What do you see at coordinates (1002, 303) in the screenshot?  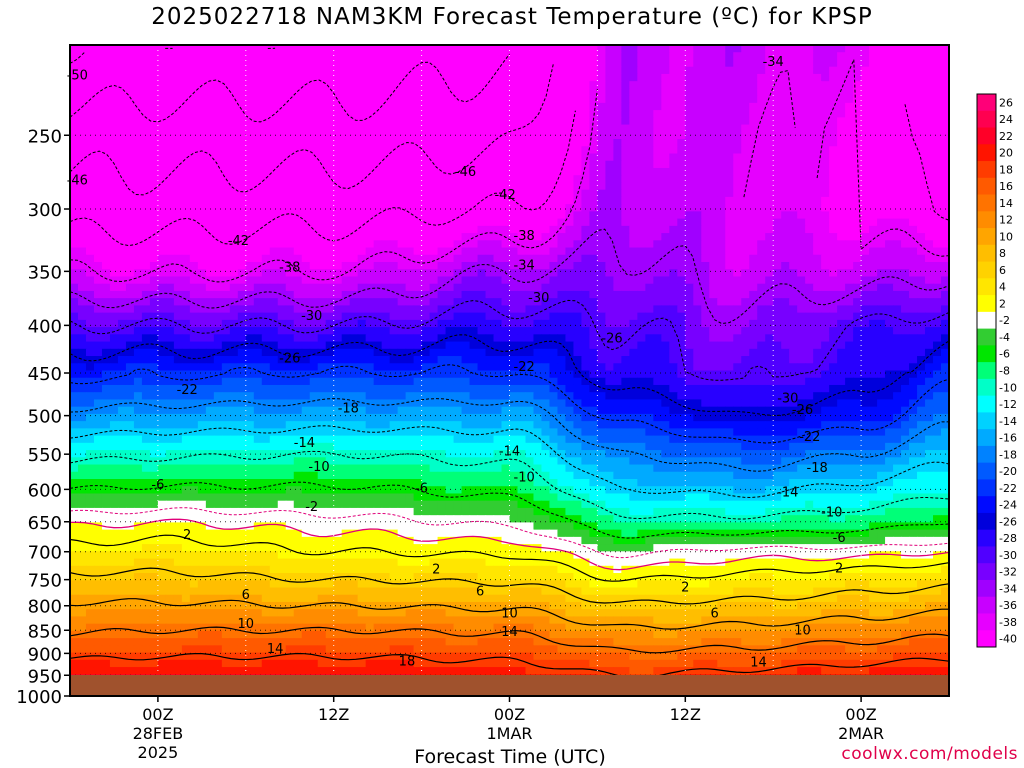 I see `colorbar-label: 2` at bounding box center [1002, 303].